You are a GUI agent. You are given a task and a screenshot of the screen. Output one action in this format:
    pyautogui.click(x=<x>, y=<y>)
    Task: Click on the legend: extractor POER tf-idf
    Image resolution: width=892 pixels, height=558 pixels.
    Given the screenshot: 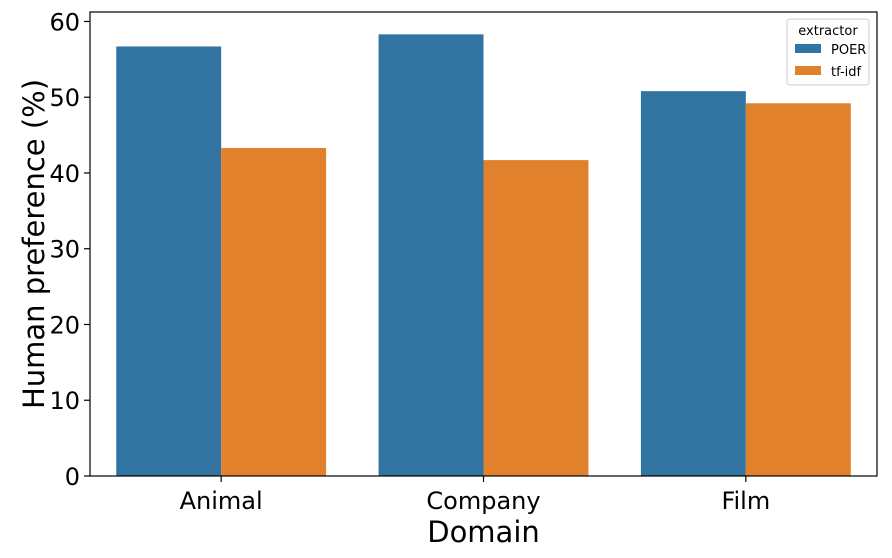 What is the action you would take?
    pyautogui.click(x=828, y=52)
    